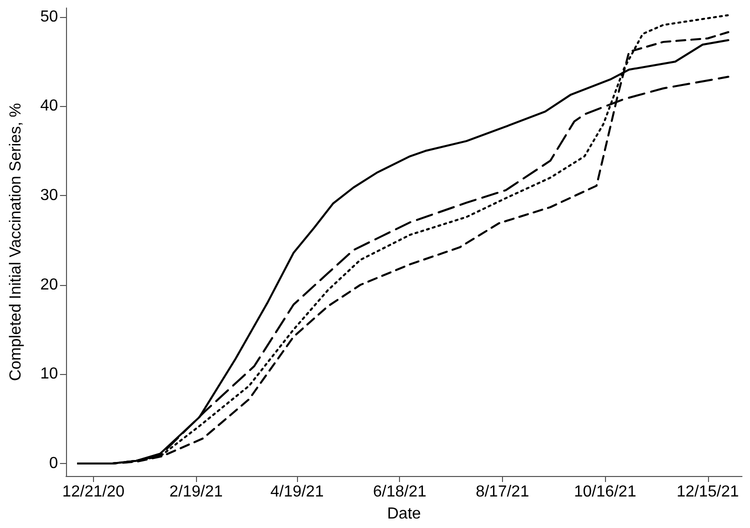 Image resolution: width=750 pixels, height=528 pixels. I want to click on y-axis-title: Completed Initial Vaccination Series, %, so click(16, 242).